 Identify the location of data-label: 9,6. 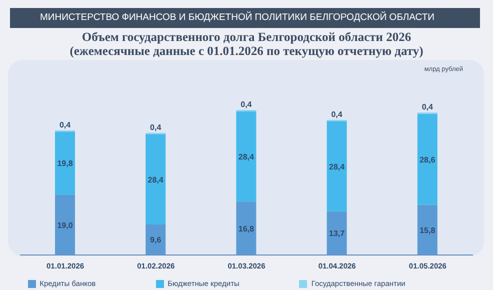
(156, 240).